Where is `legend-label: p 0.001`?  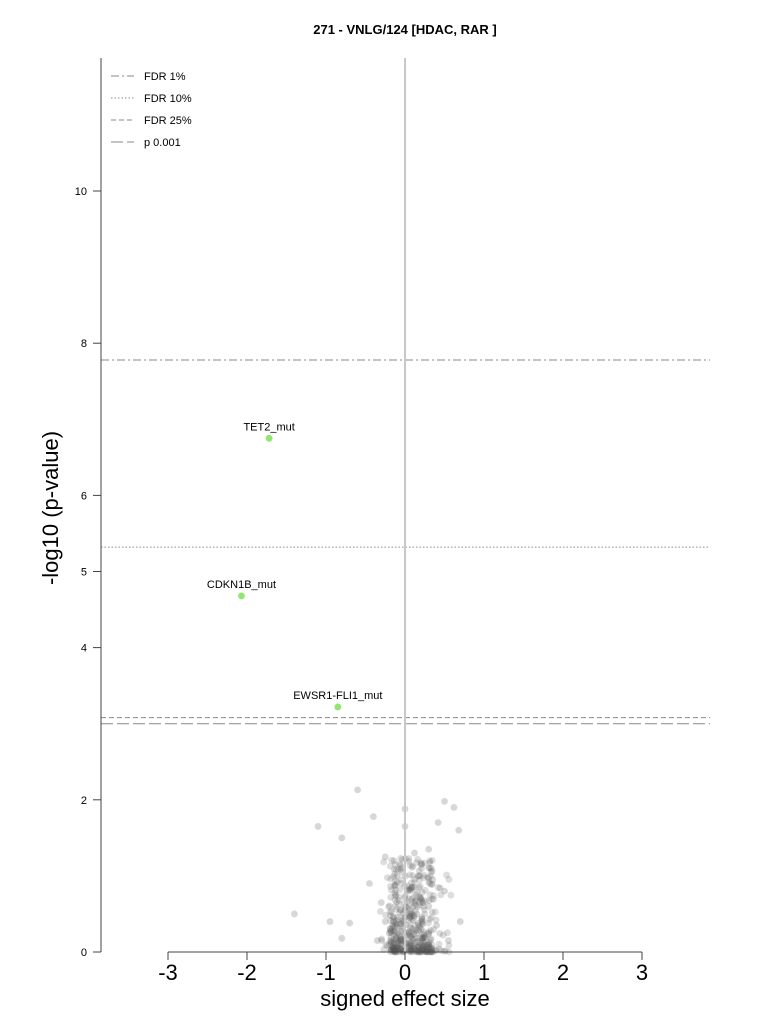 legend-label: p 0.001 is located at coordinates (162, 143).